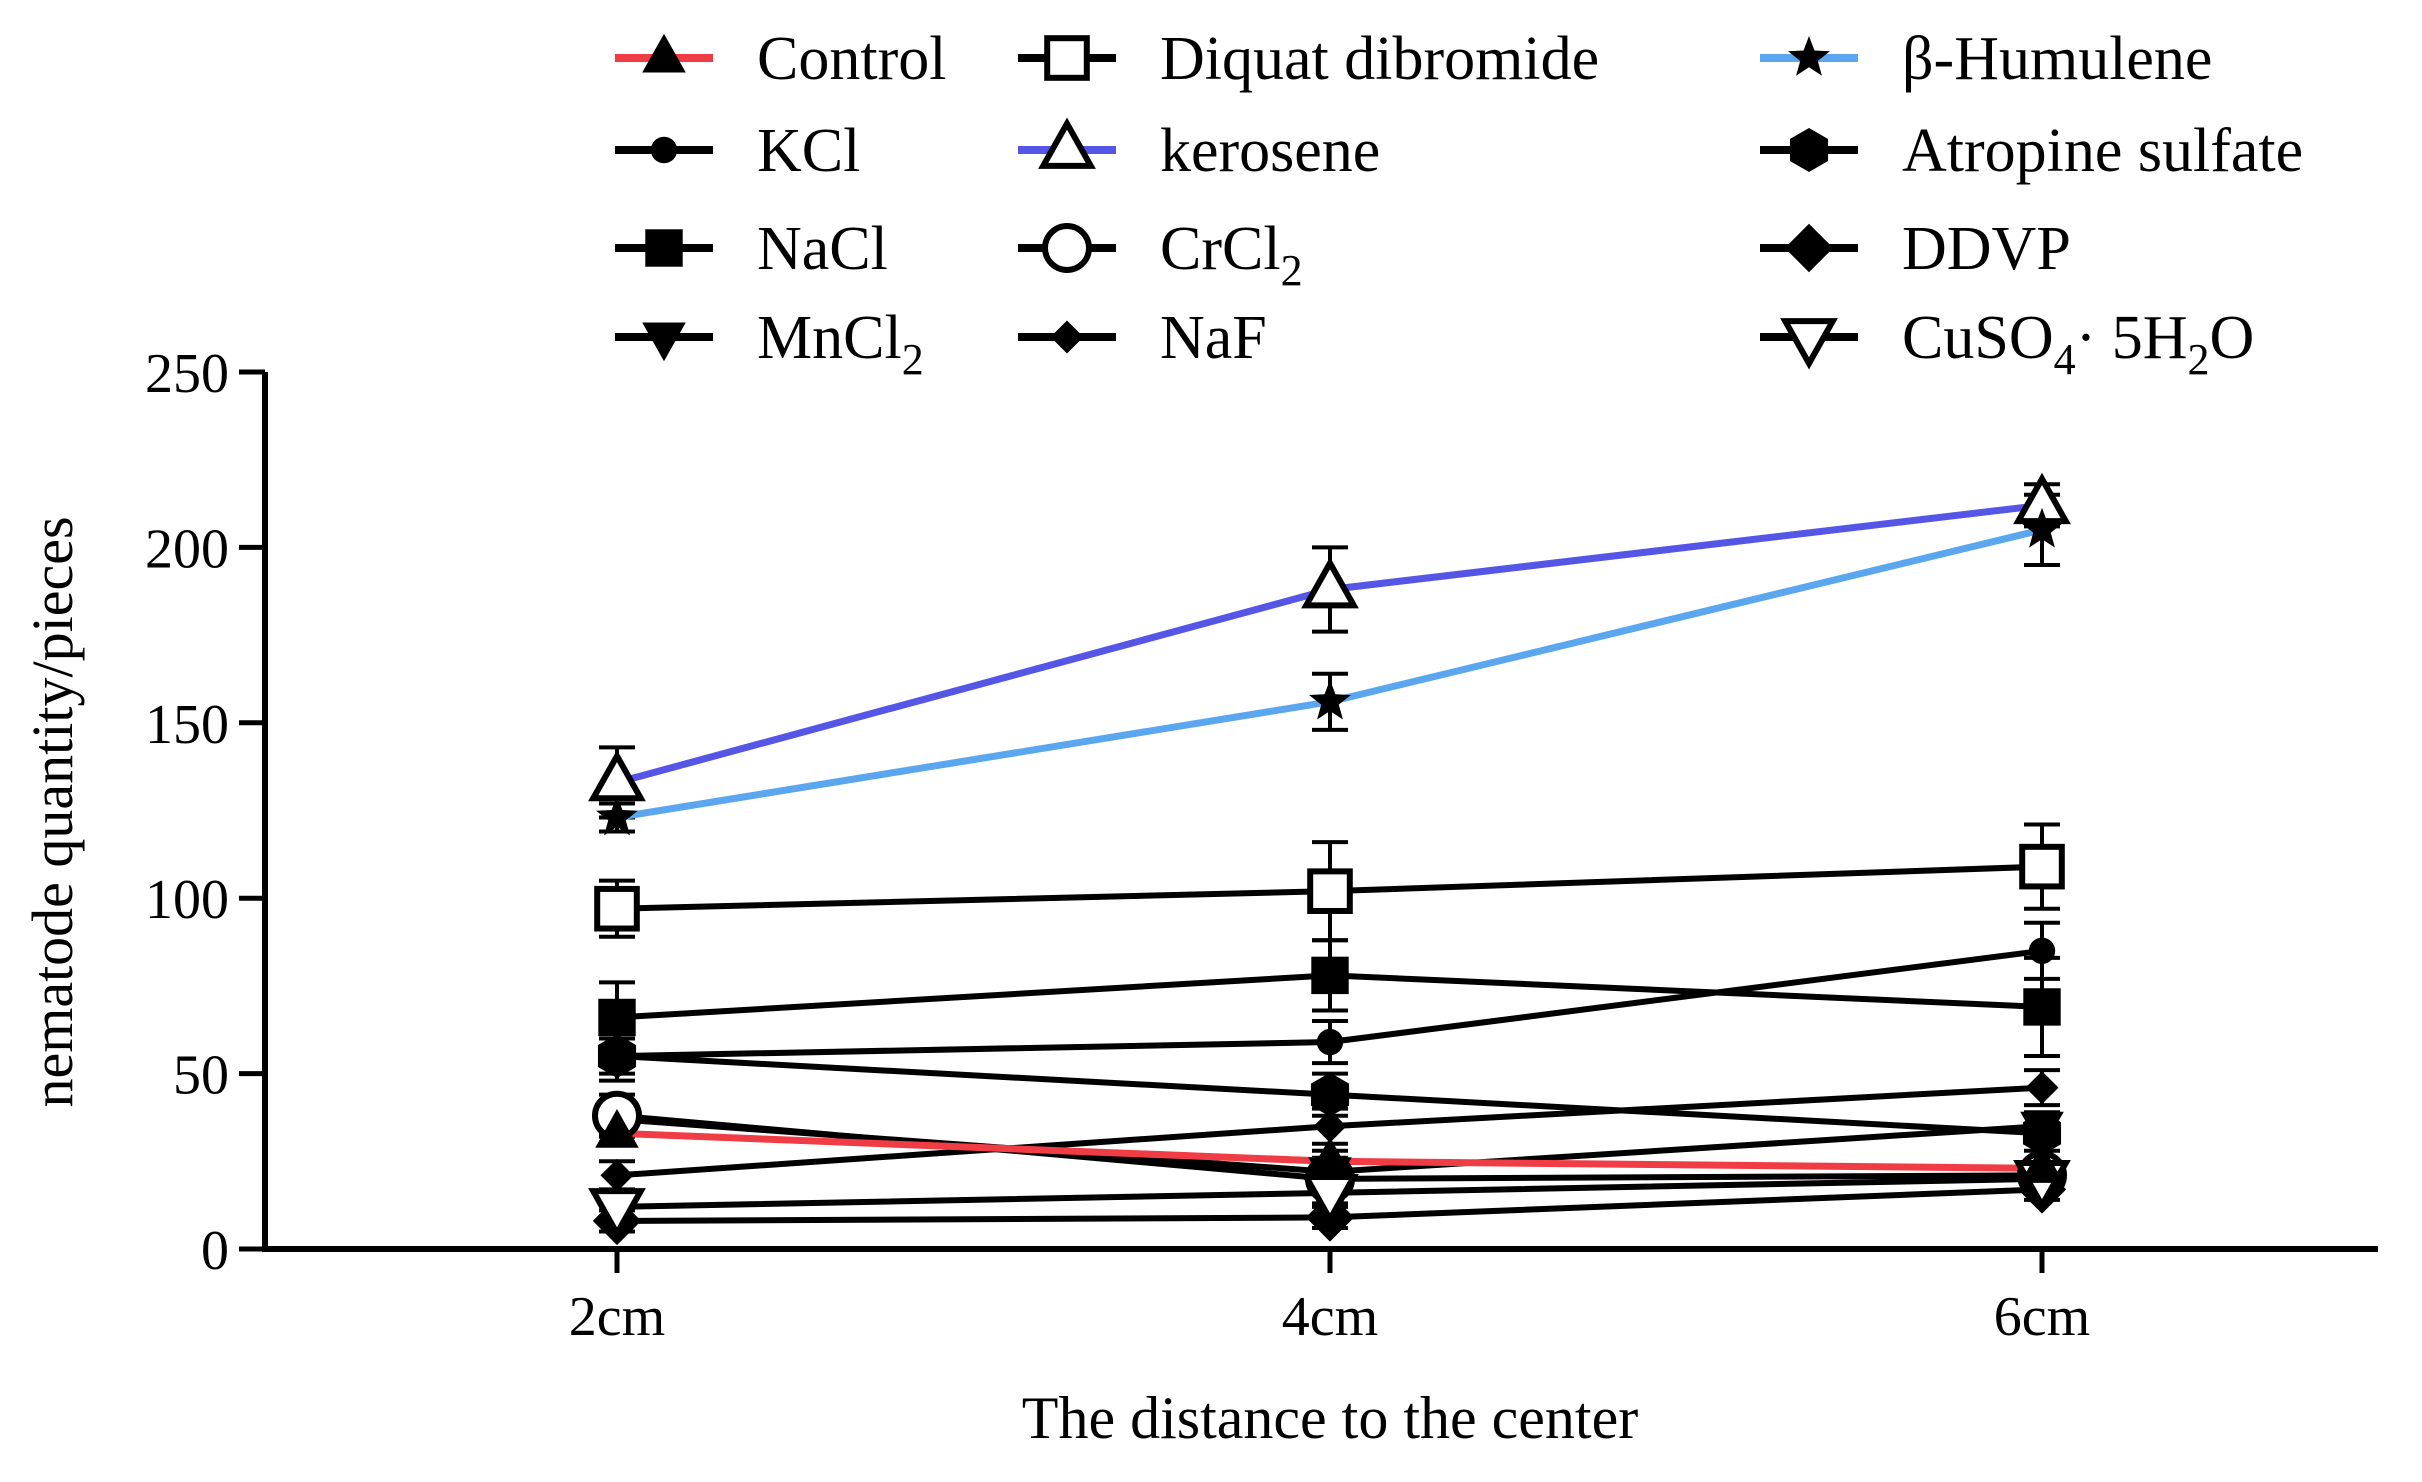 The width and height of the screenshot is (2422, 1482). What do you see at coordinates (52, 811) in the screenshot?
I see `y-axis-label: nematode quantity/pieces` at bounding box center [52, 811].